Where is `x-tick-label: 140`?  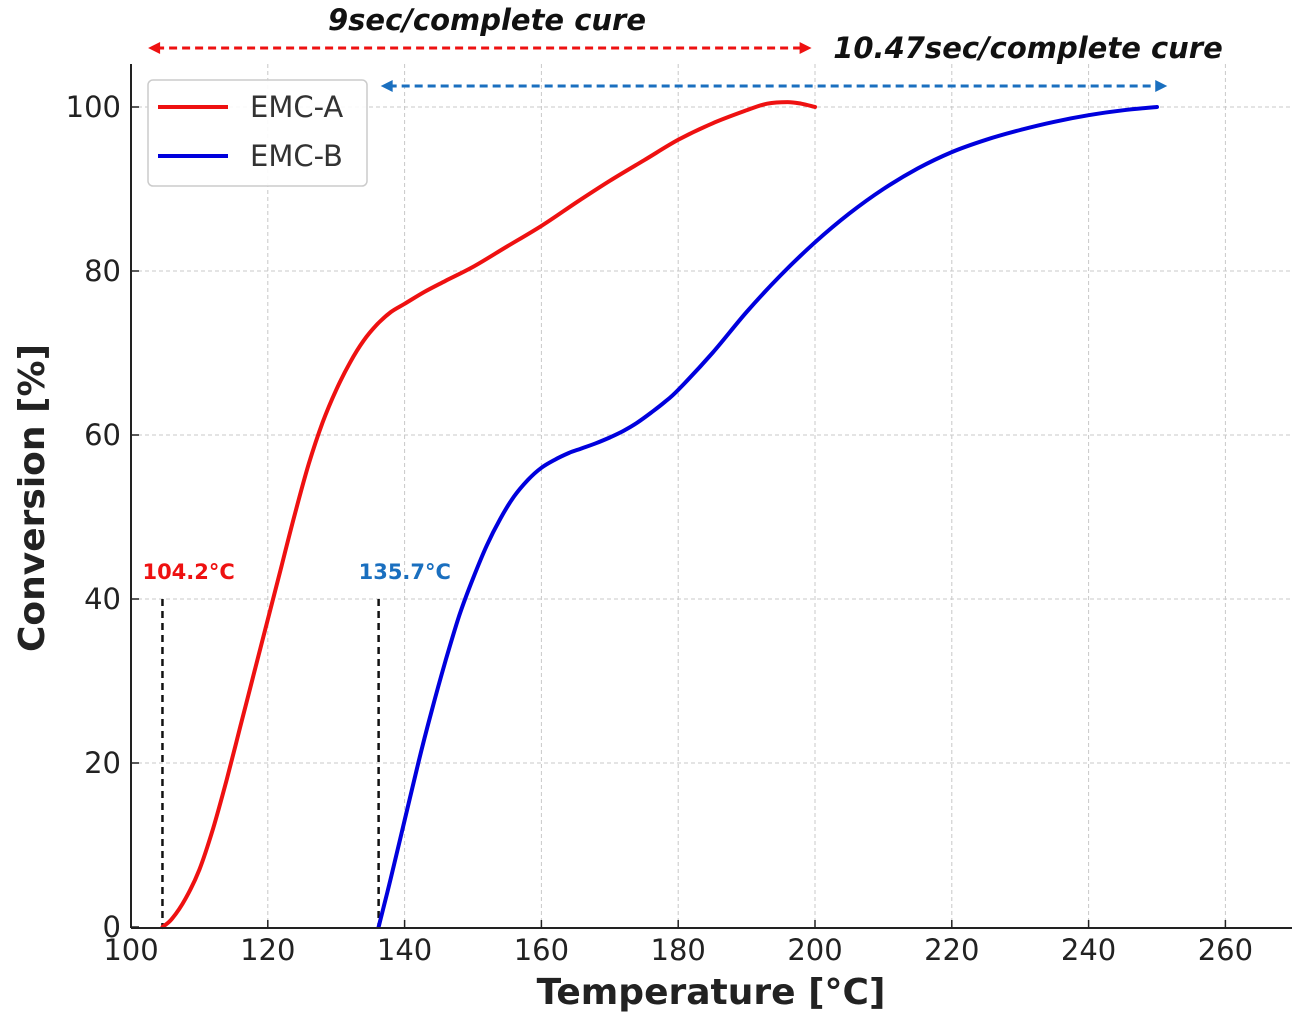 x-tick-label: 140 is located at coordinates (404, 950).